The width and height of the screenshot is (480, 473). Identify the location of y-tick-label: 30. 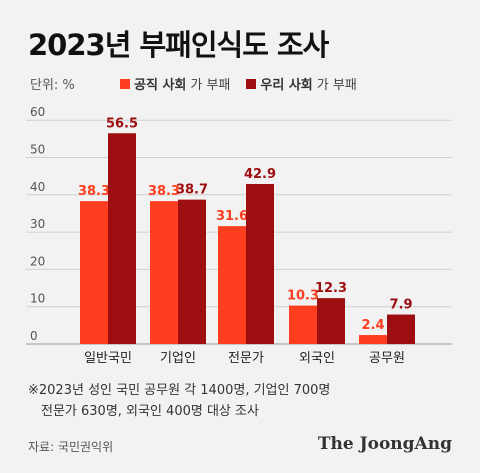
(37, 224).